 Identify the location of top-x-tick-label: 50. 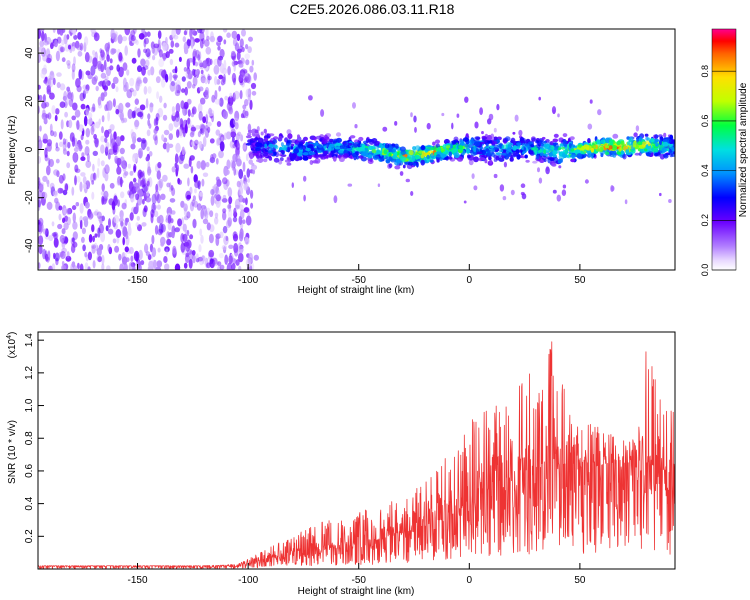
(580, 280).